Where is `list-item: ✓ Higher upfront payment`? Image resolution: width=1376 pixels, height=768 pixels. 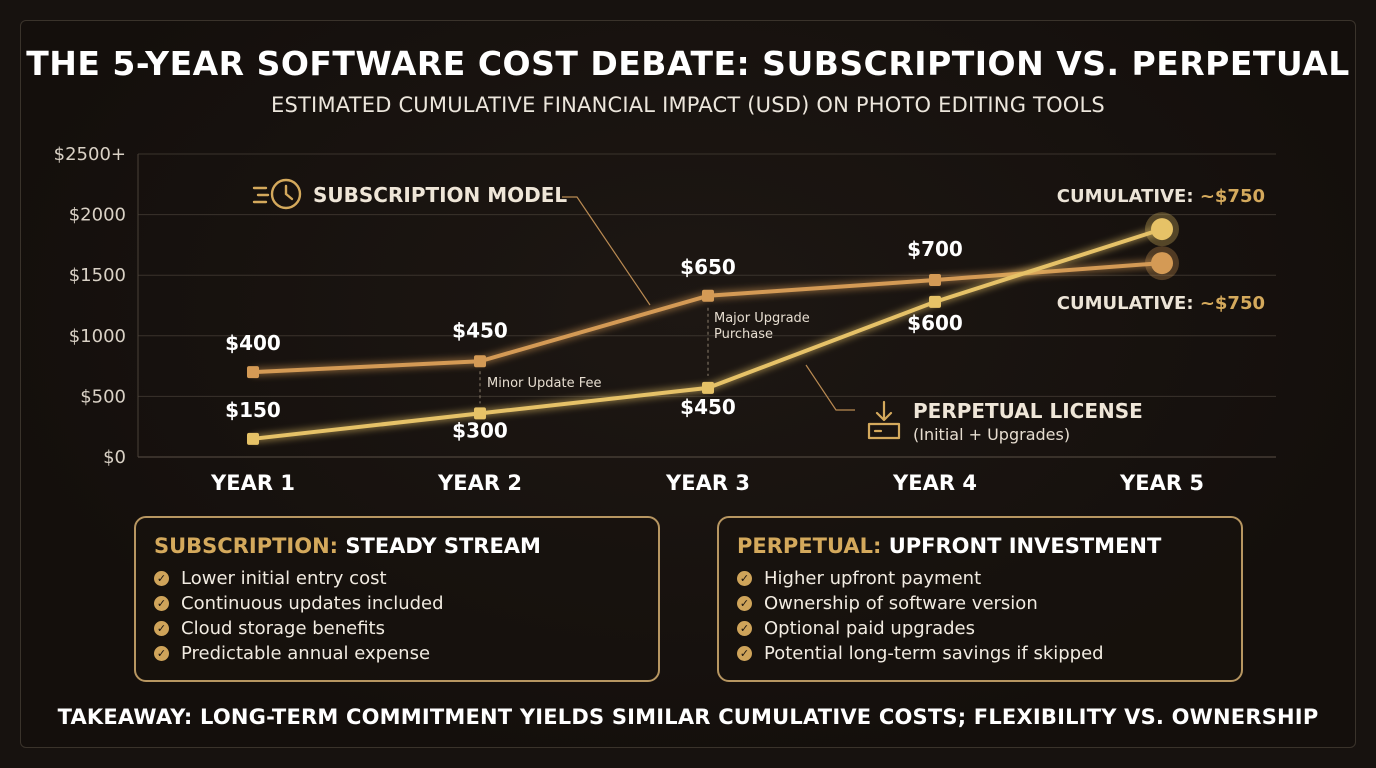 list-item: ✓ Higher upfront payment is located at coordinates (989, 578).